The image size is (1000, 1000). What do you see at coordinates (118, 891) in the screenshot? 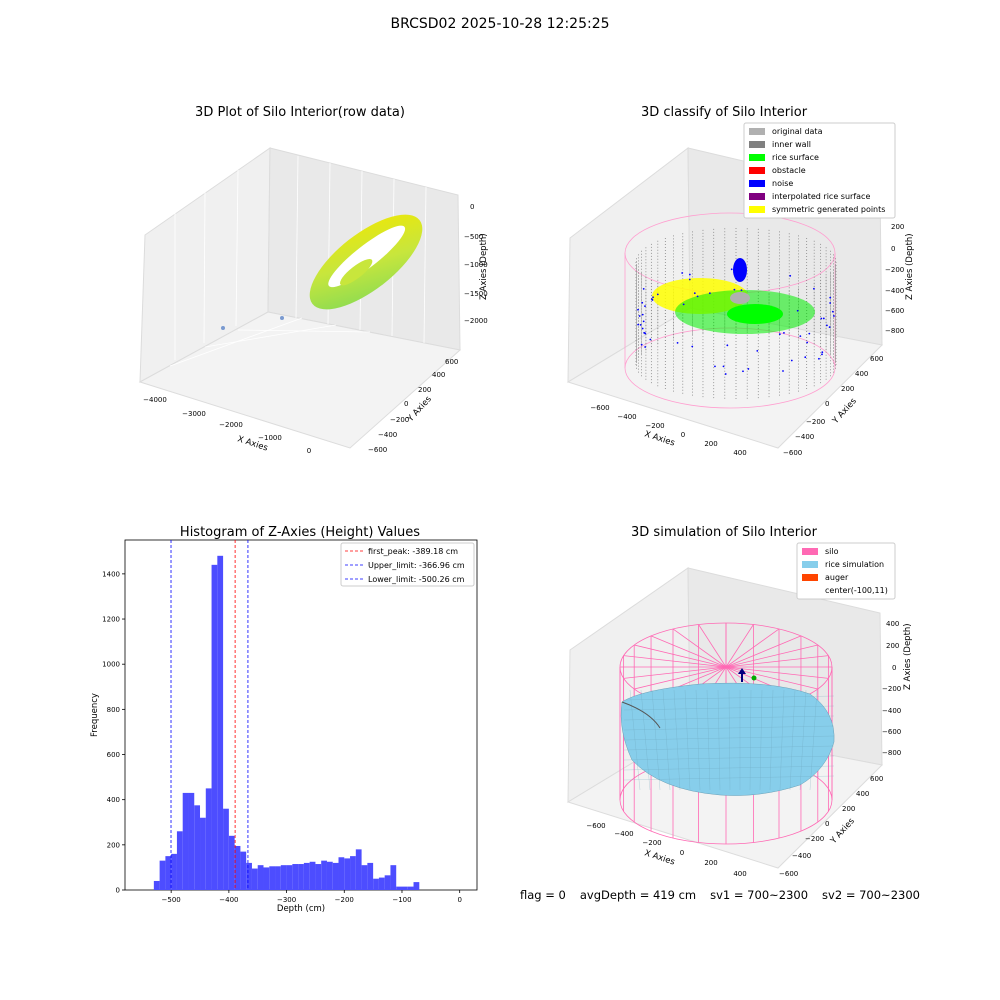
I see `histogram-y-tick-label: 0` at bounding box center [118, 891].